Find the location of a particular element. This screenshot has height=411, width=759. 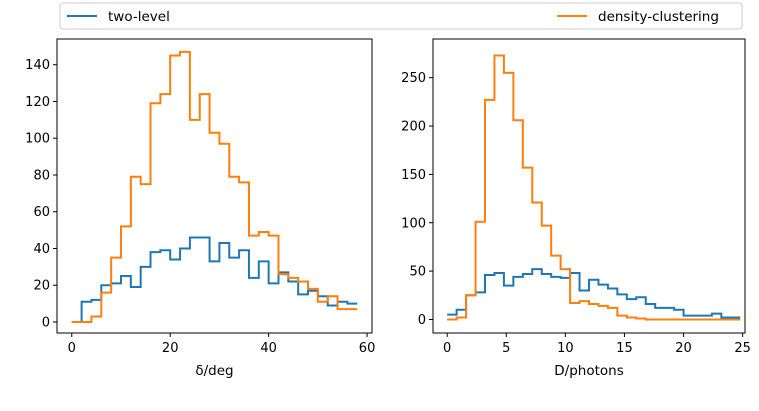

y-tick-label: 140 is located at coordinates (37, 65).